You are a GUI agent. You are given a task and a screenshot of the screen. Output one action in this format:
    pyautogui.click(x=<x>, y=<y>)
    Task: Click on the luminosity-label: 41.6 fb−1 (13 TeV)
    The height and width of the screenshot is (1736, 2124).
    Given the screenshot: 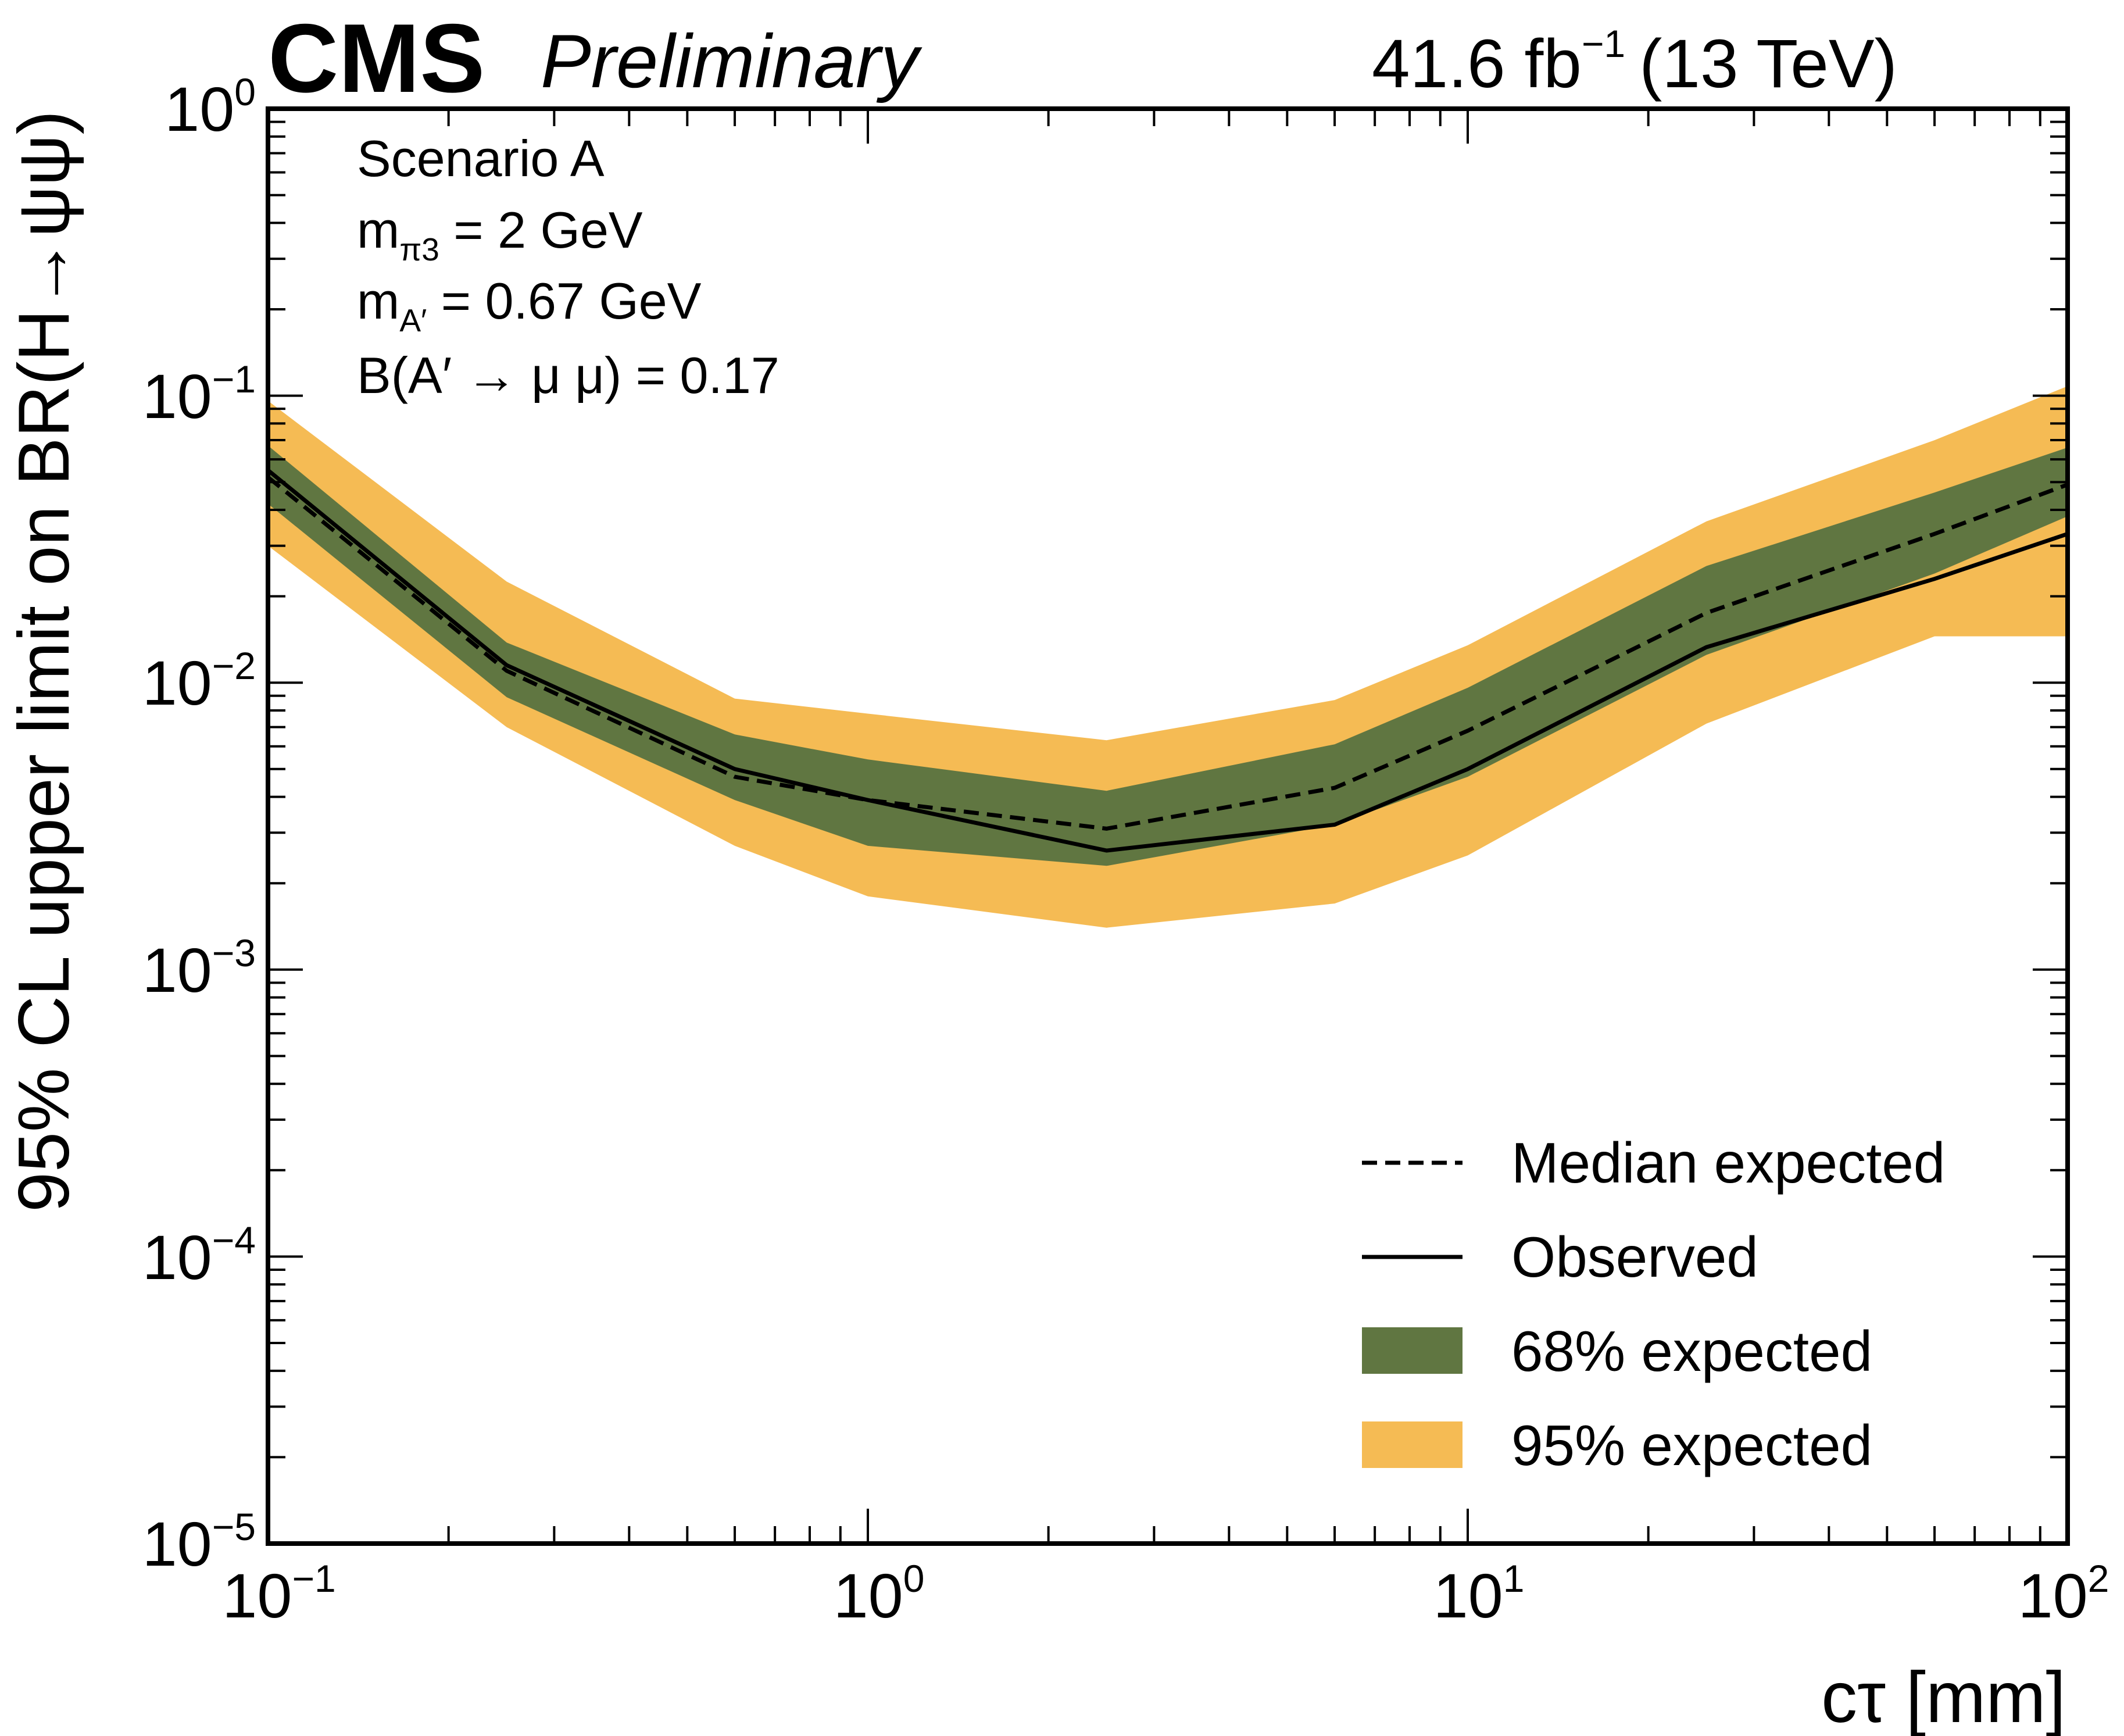 What is the action you would take?
    pyautogui.click(x=1634, y=62)
    